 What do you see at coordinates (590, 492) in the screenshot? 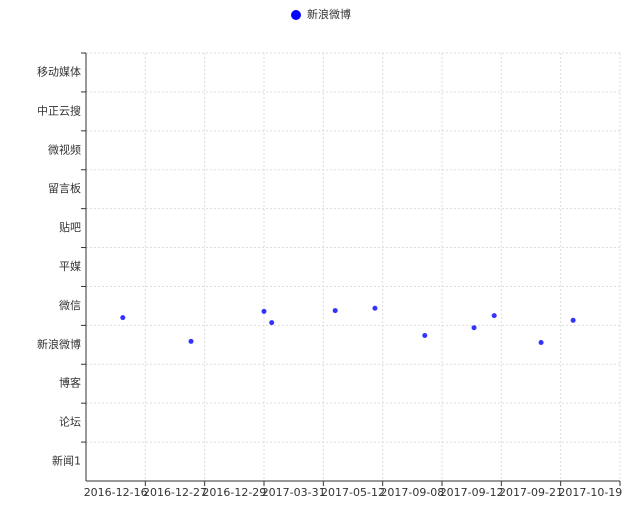
I see `x-tick-label: 2017-10-19` at bounding box center [590, 492].